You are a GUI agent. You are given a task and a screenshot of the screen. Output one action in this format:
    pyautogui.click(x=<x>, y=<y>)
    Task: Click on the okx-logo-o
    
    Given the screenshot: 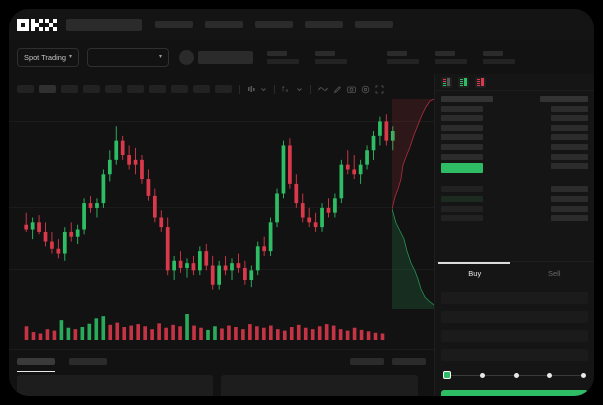 What is the action you would take?
    pyautogui.click(x=23, y=24)
    